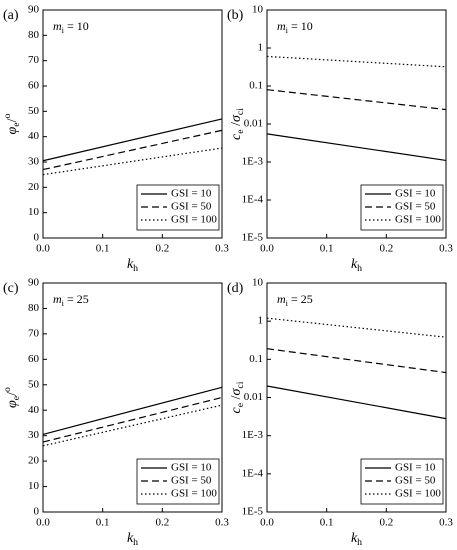  I want to click on y-tick-label: 0, so click(37, 238).